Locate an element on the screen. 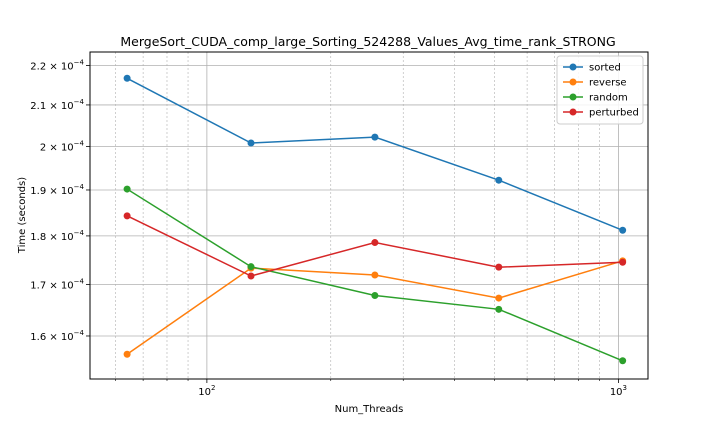  legend-item-sorted: sorted is located at coordinates (592, 68).